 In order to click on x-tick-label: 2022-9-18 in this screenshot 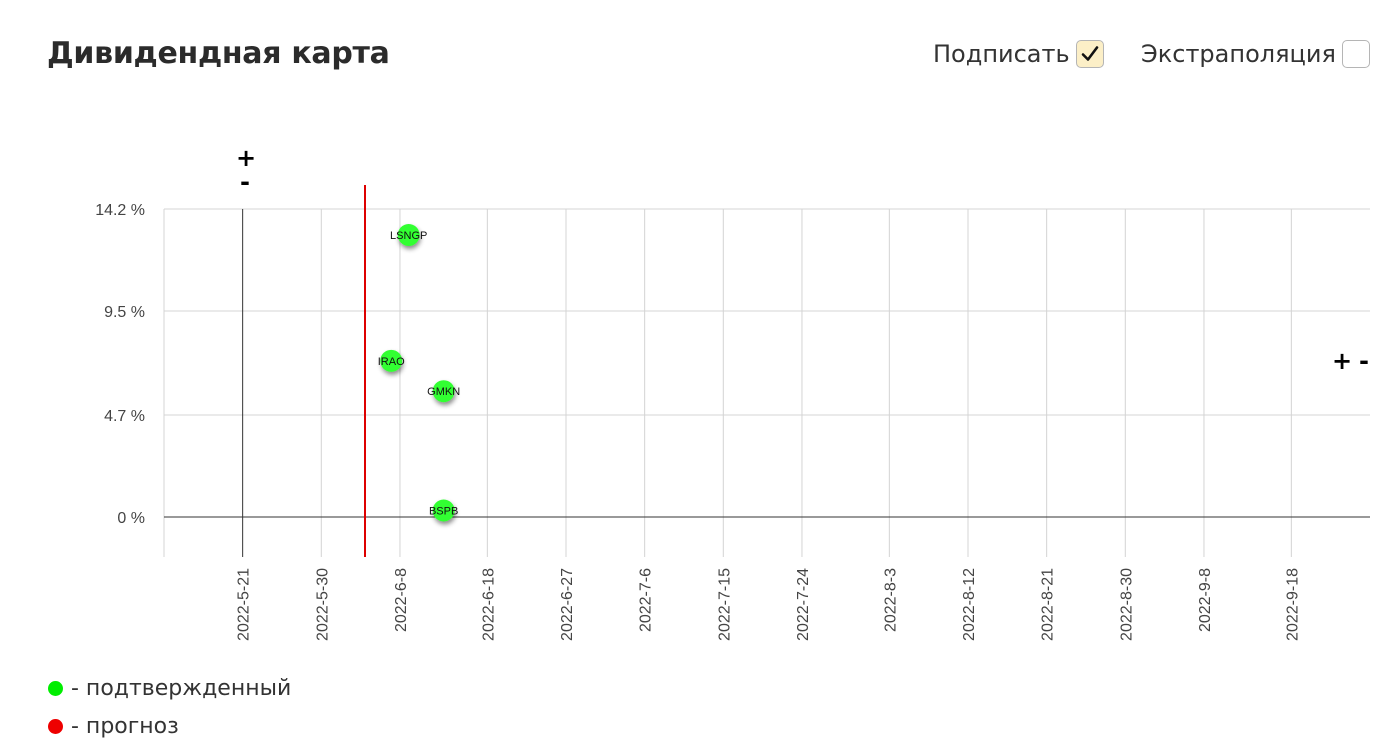, I will do `click(1292, 604)`.